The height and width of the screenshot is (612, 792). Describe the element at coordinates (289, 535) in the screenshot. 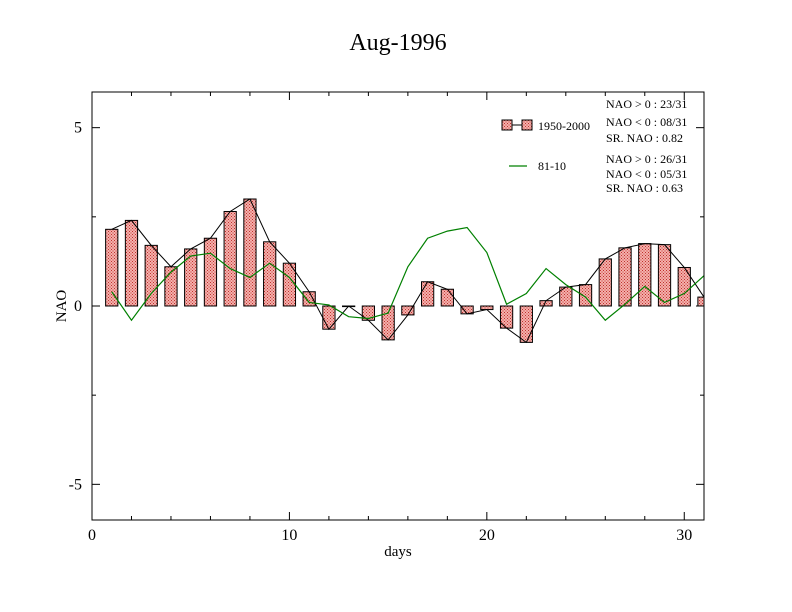

I see `x-tick-label: 10` at that location.